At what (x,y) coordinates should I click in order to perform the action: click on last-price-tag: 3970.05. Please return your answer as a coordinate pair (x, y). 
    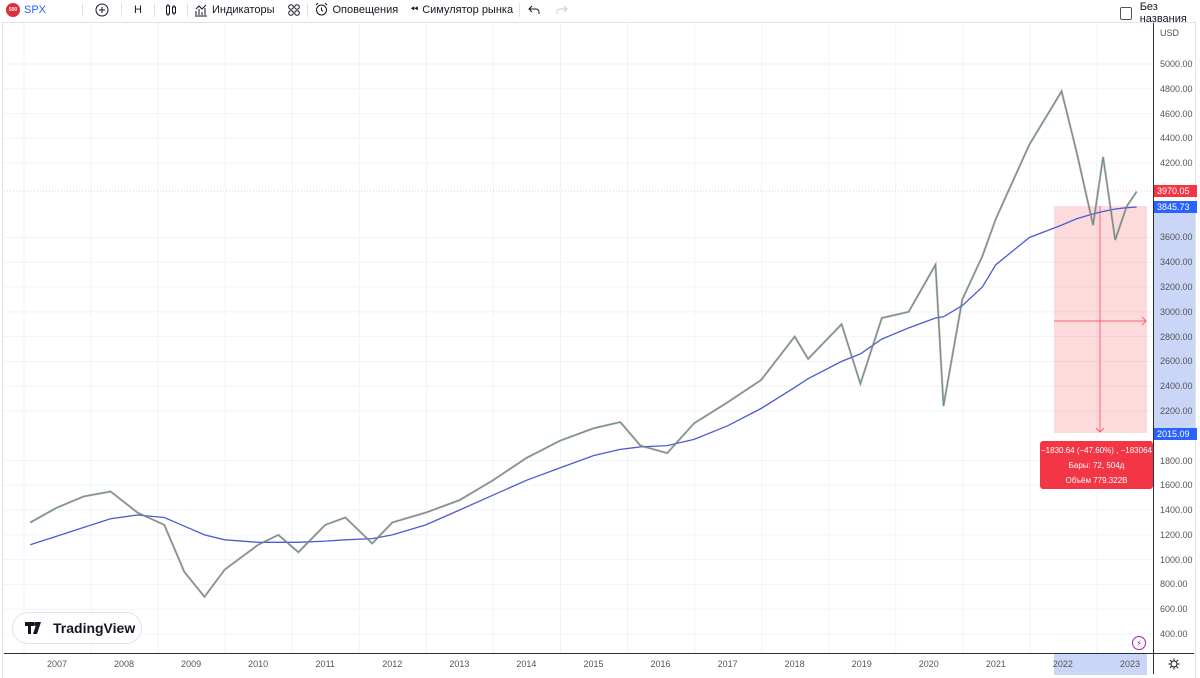
    Looking at the image, I should click on (1175, 191).